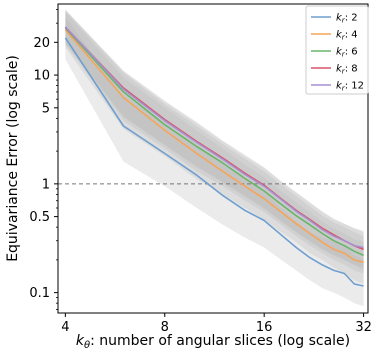 The height and width of the screenshot is (350, 372). What do you see at coordinates (80, 341) in the screenshot?
I see `x-label-k: k` at bounding box center [80, 341].